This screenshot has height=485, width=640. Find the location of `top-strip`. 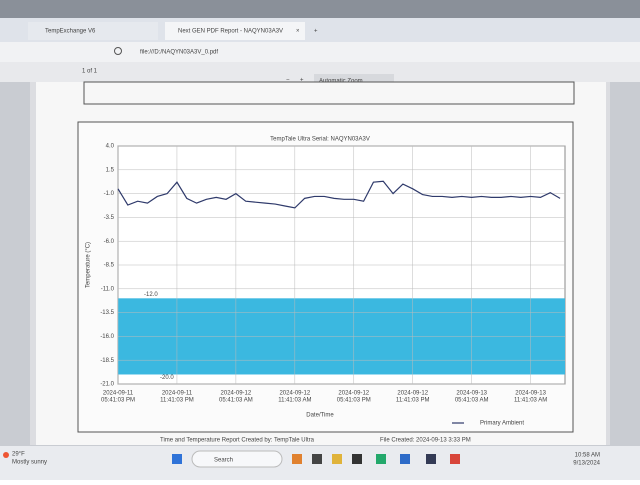

top-strip is located at coordinates (320, 9).